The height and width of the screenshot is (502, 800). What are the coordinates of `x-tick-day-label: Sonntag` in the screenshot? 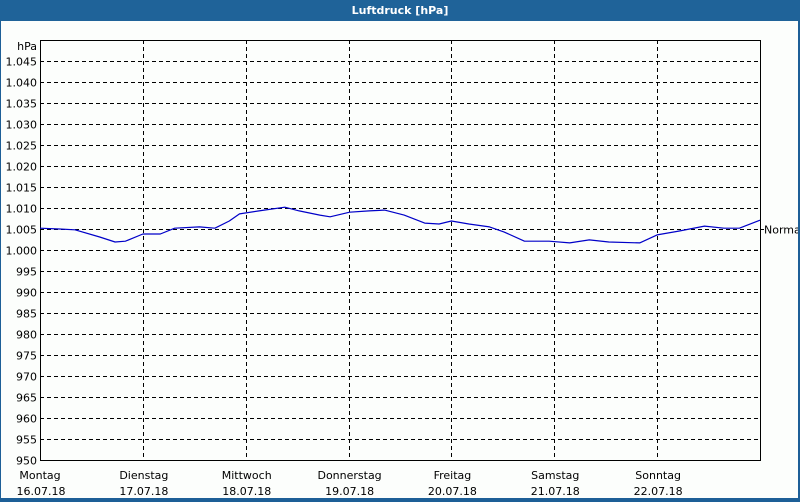 It's located at (658, 475).